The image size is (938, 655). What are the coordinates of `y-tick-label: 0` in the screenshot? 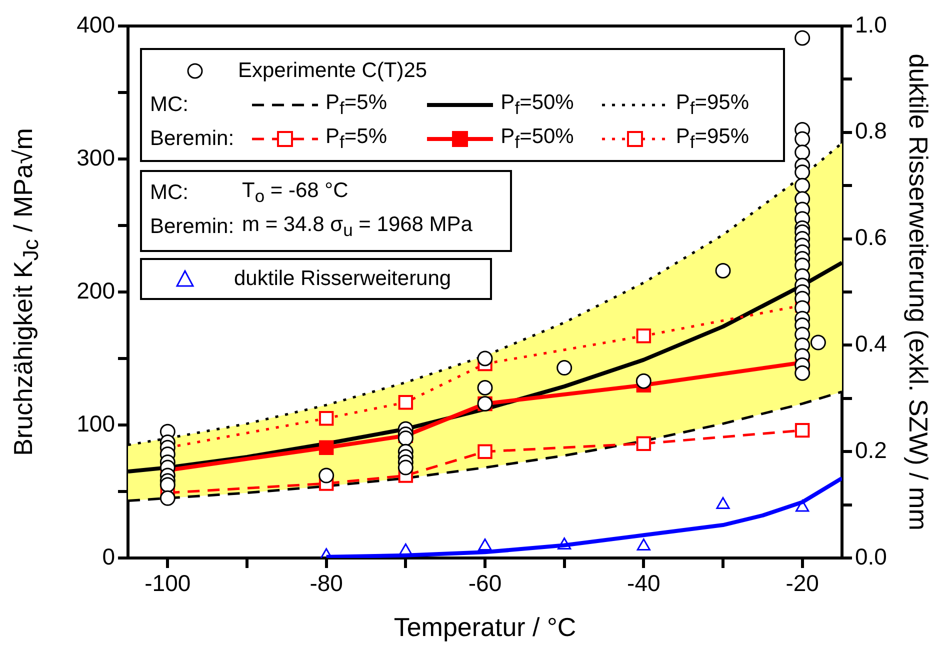 It's located at (108, 556).